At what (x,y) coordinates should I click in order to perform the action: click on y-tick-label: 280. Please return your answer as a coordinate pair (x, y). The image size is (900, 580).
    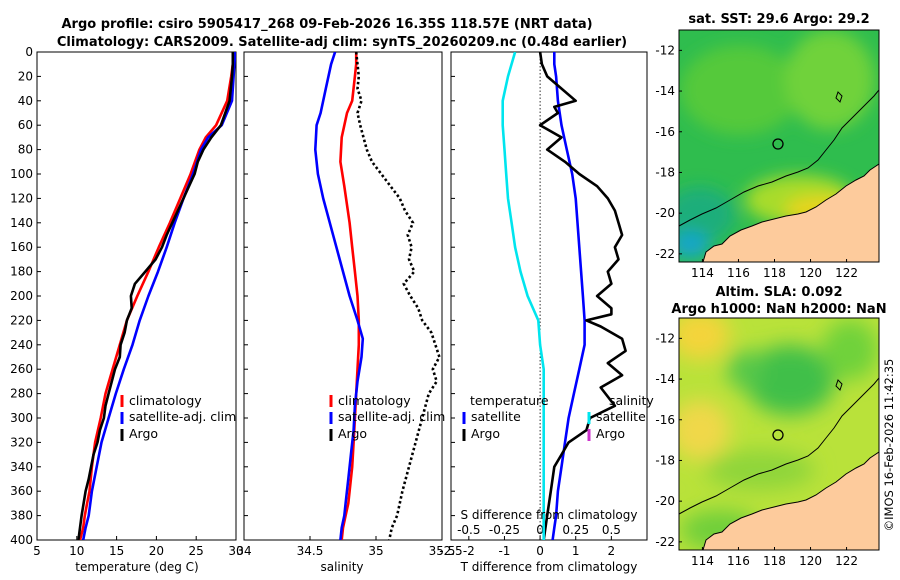
    Looking at the image, I should click on (21, 394).